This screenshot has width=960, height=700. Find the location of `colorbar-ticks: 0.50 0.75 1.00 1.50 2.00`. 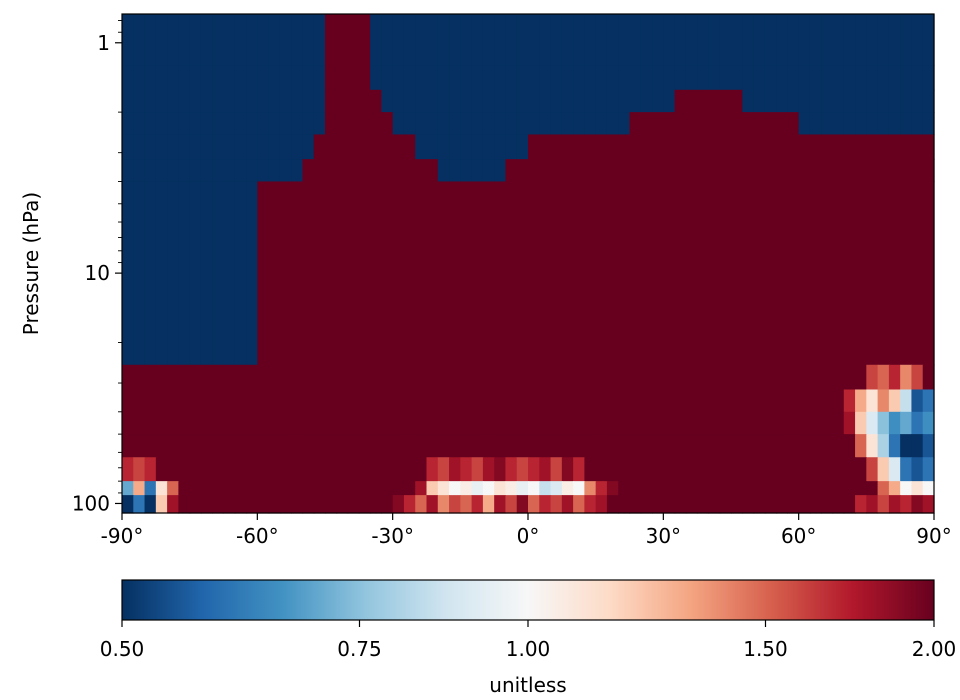

colorbar-ticks: 0.50 0.75 1.00 1.50 2.00 is located at coordinates (528, 640).